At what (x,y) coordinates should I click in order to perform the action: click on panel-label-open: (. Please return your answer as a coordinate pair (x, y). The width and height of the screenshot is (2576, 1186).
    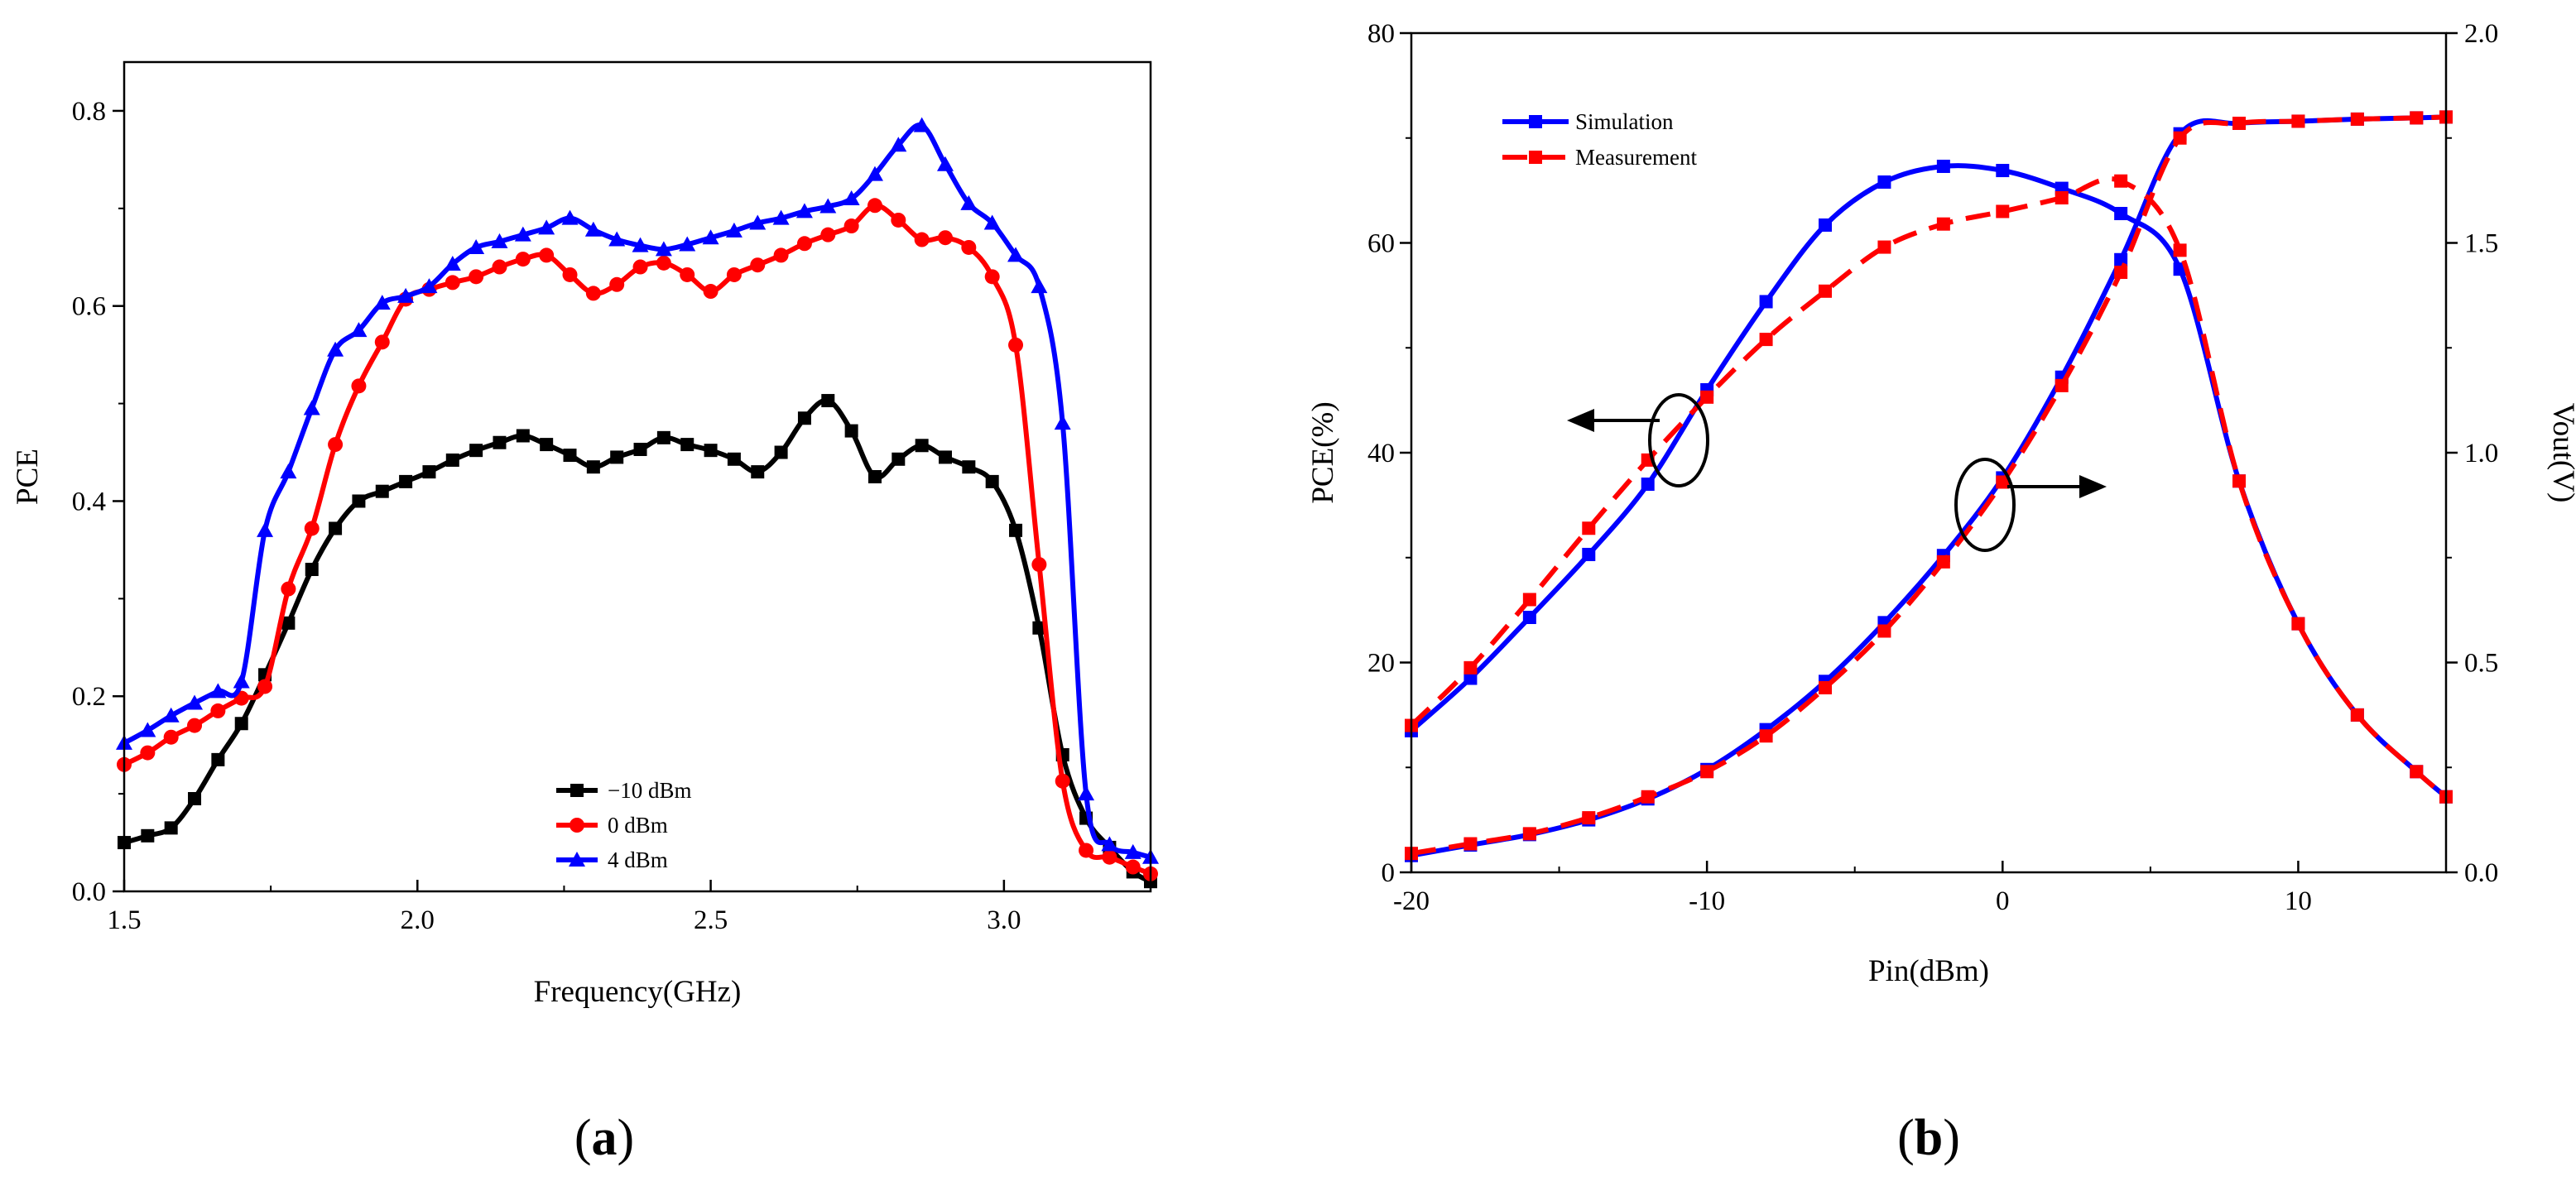
    Looking at the image, I should click on (1906, 1138).